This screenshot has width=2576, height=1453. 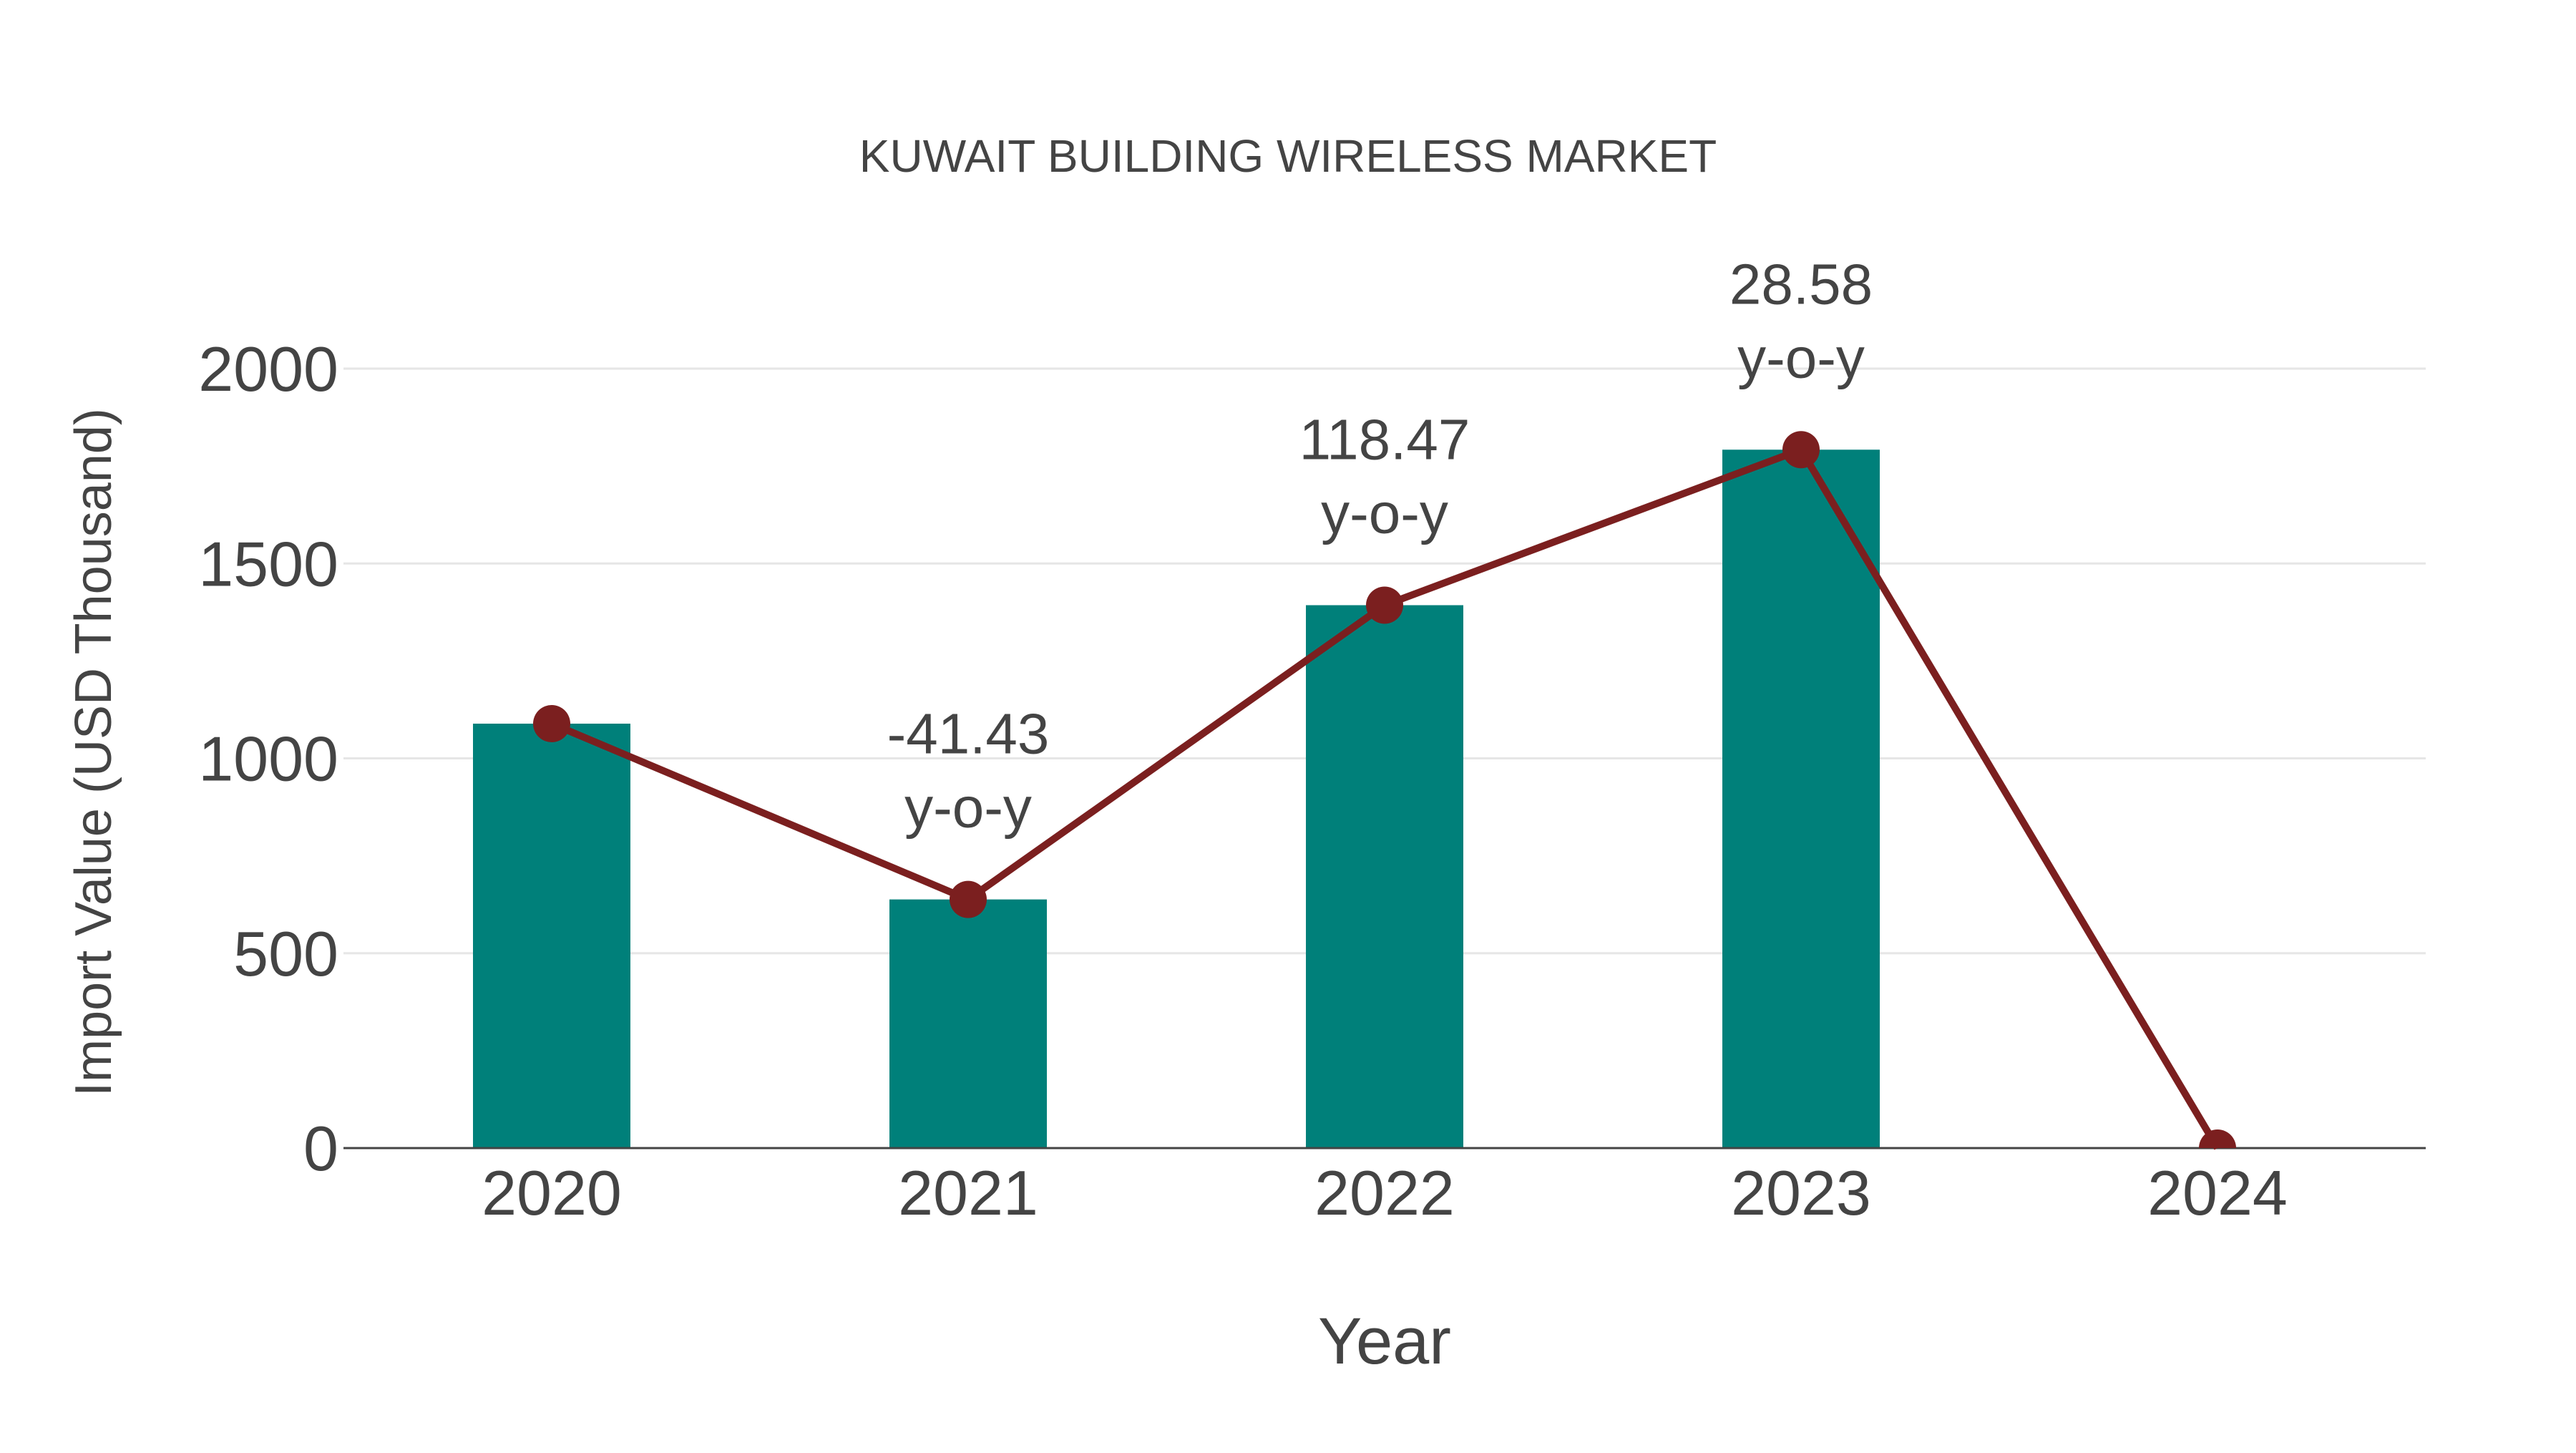 I want to click on trend-marker-2022, so click(x=1384, y=605).